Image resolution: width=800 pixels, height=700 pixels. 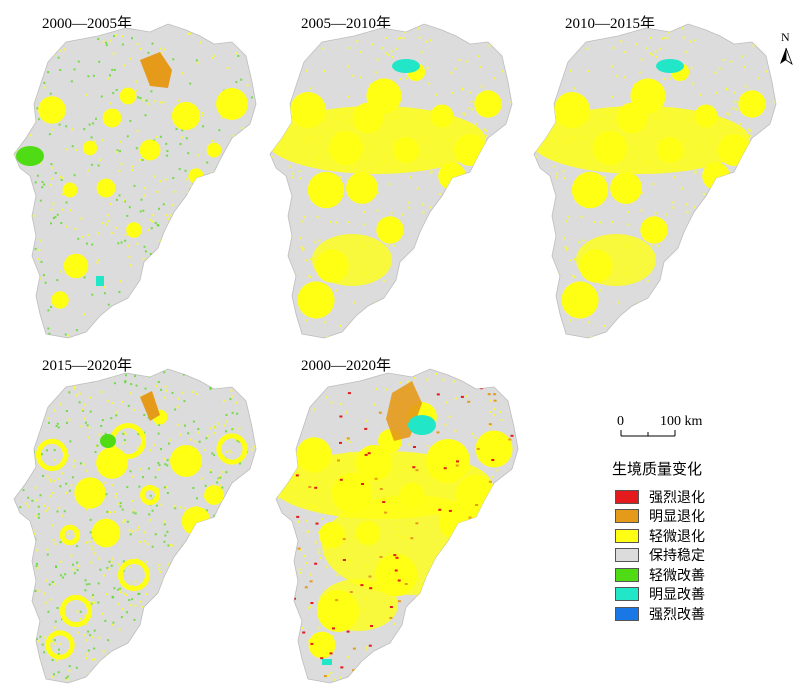 What do you see at coordinates (620, 421) in the screenshot?
I see `scale-start-label: 0` at bounding box center [620, 421].